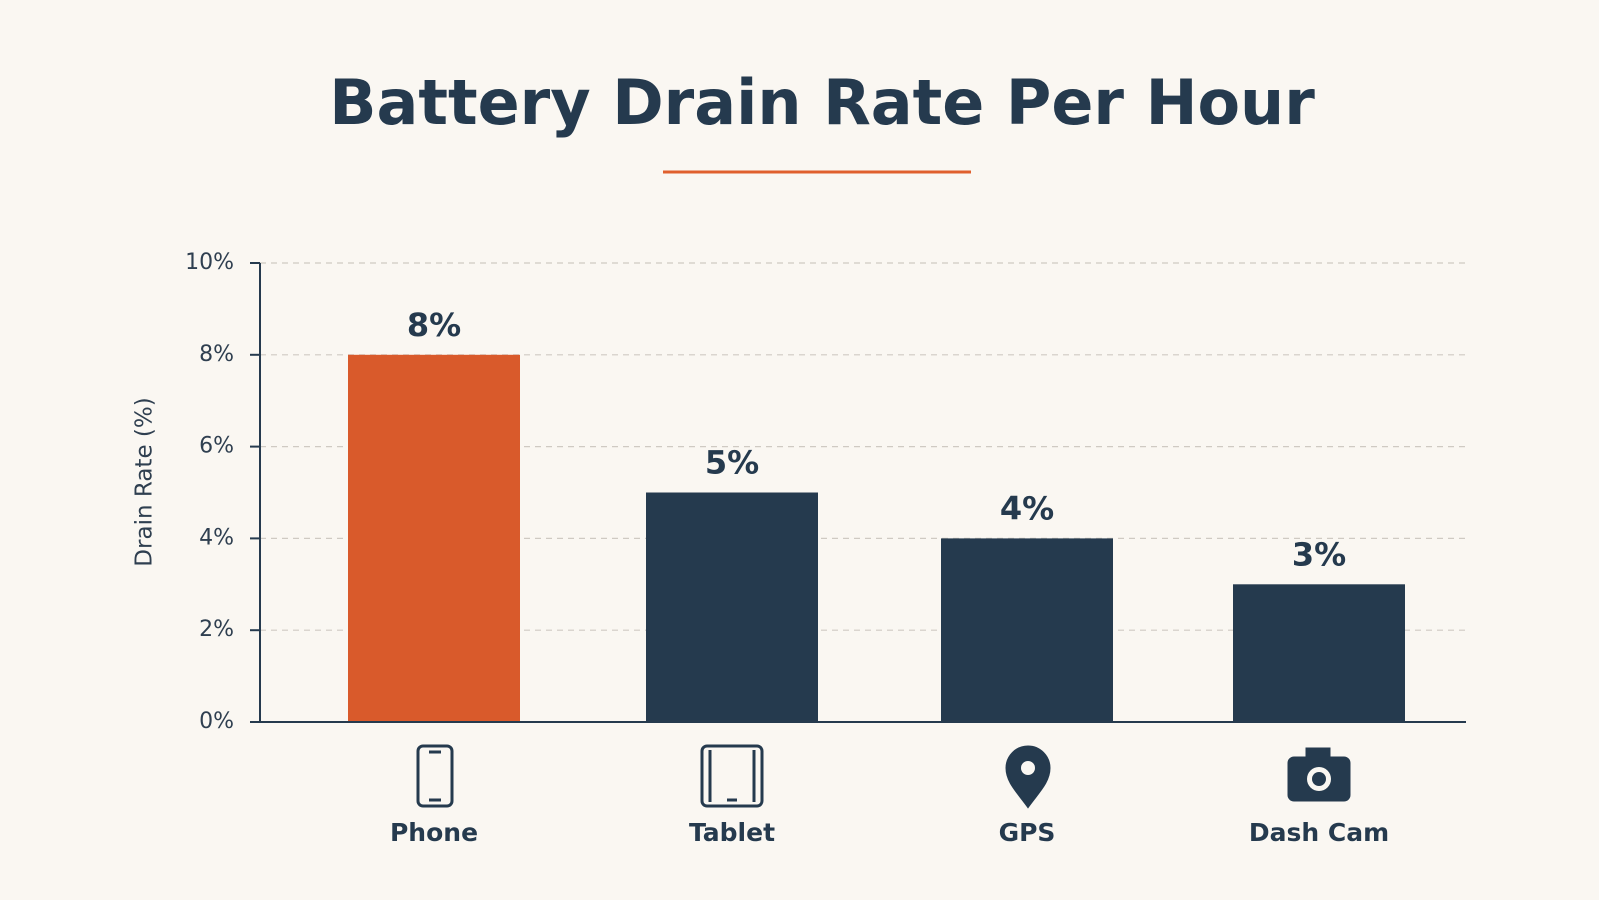  What do you see at coordinates (1027, 508) in the screenshot?
I see `value-label: 4%` at bounding box center [1027, 508].